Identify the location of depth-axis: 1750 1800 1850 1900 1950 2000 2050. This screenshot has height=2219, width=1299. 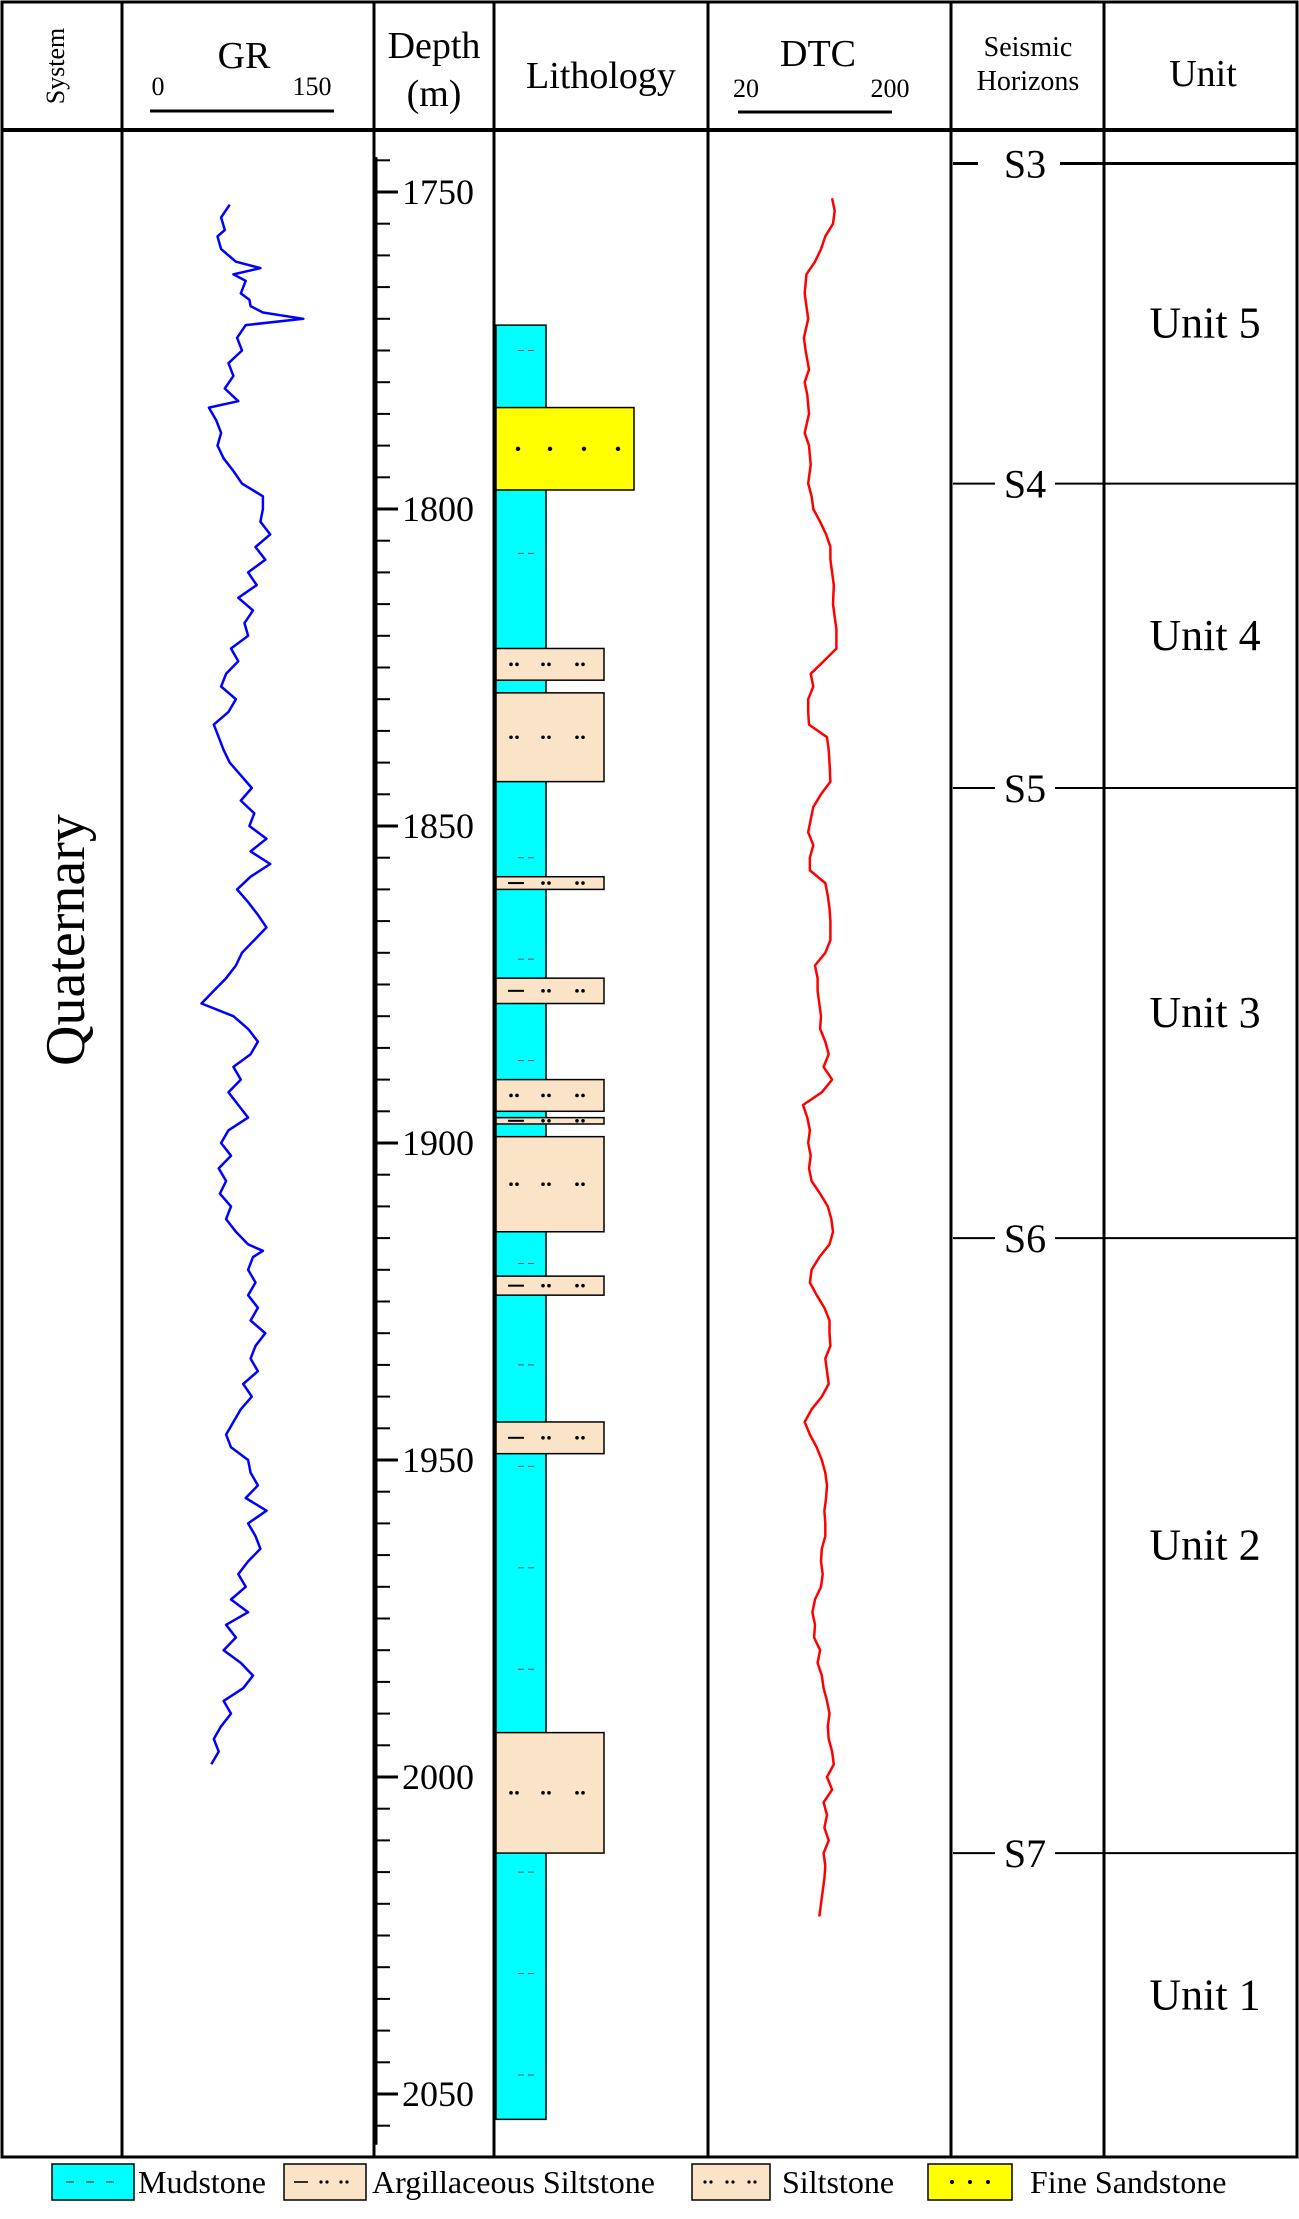
(424, 1151).